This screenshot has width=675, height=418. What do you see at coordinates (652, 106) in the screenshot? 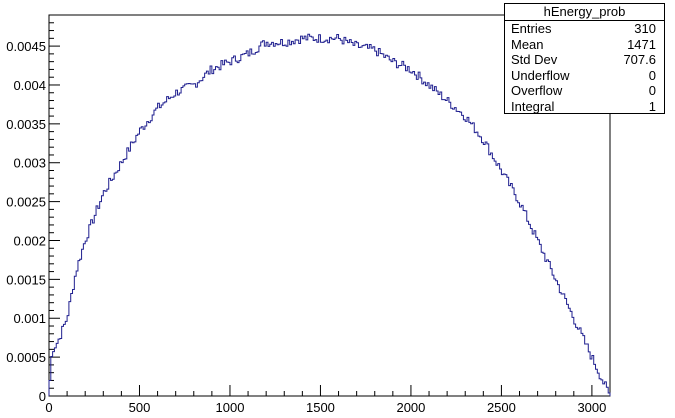
I see `stats-value-integral: 1` at bounding box center [652, 106].